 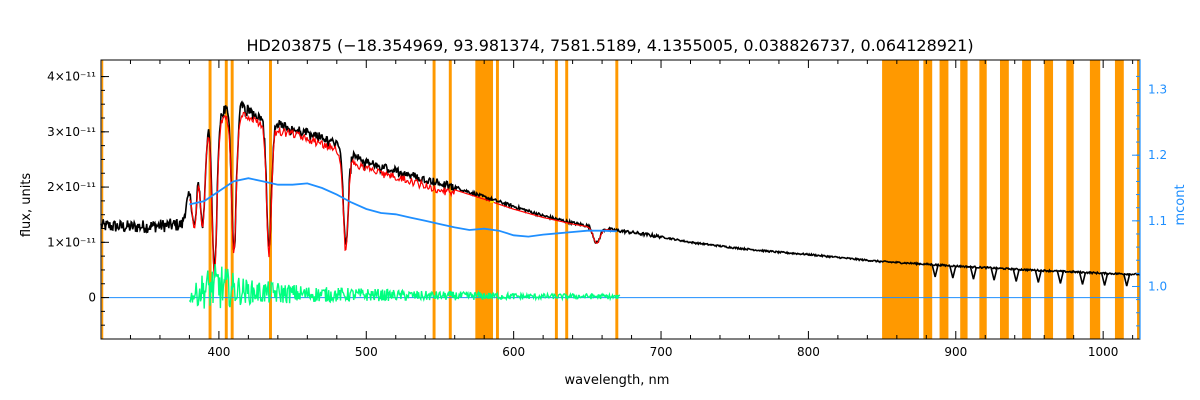 What do you see at coordinates (218, 352) in the screenshot?
I see `x-tick-label-0: 400` at bounding box center [218, 352].